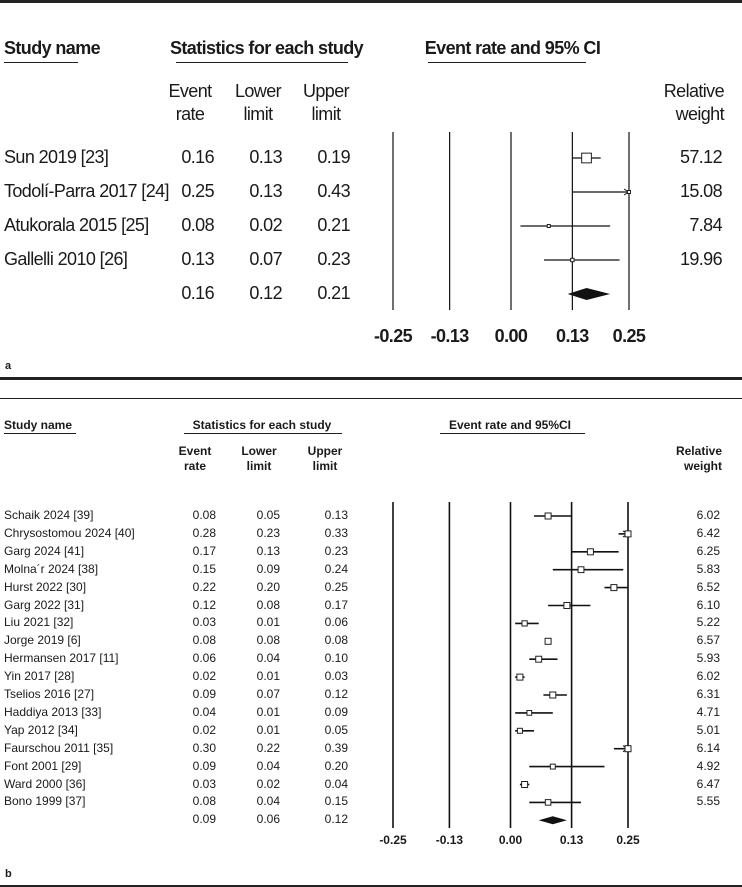 The width and height of the screenshot is (742, 887). Describe the element at coordinates (41, 729) in the screenshot. I see `study-name: Yap 2012 [34]` at that location.